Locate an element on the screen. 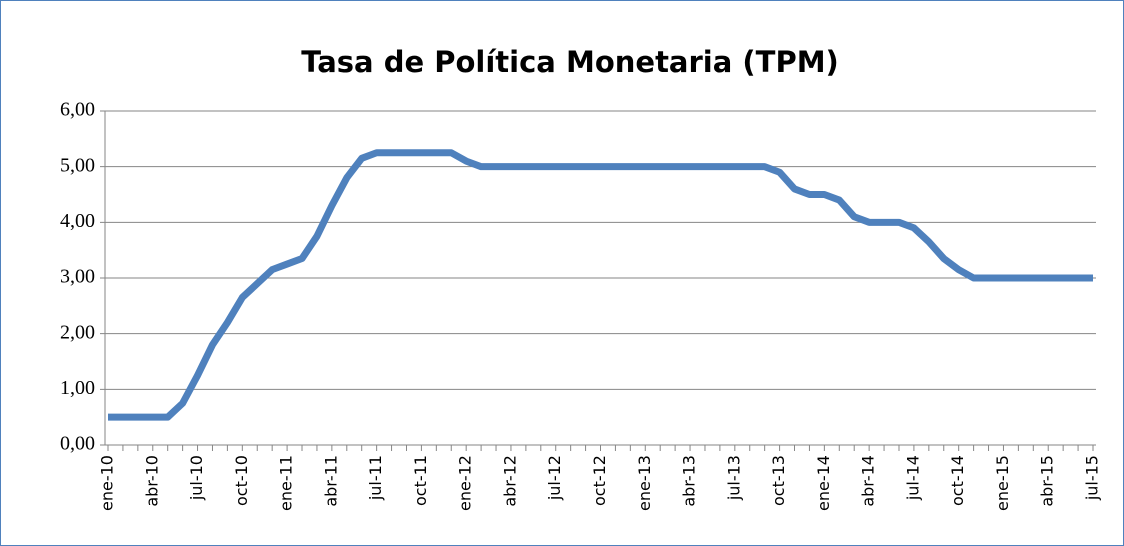  y-tick-label: 2,00 is located at coordinates (77, 332).